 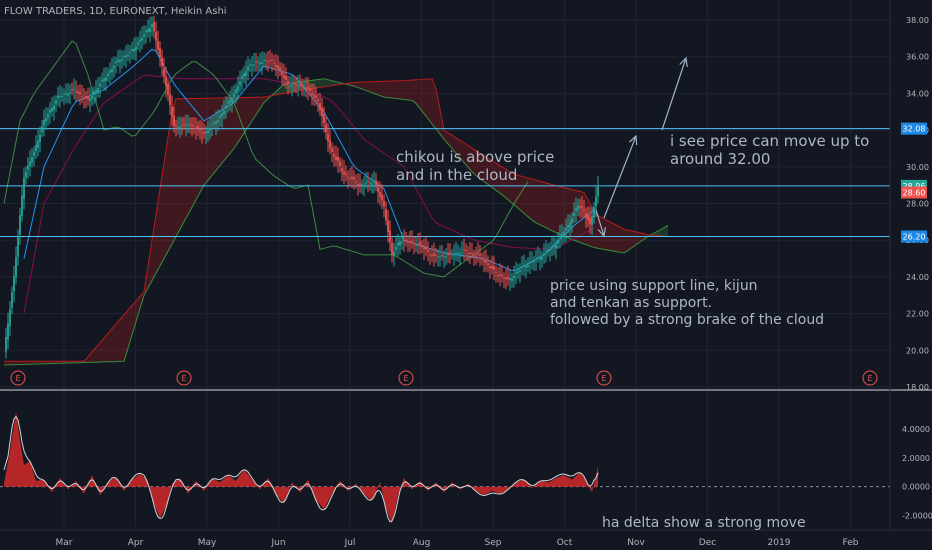 I want to click on annotation-text: chikou is above price and in the cloud, so click(x=475, y=166).